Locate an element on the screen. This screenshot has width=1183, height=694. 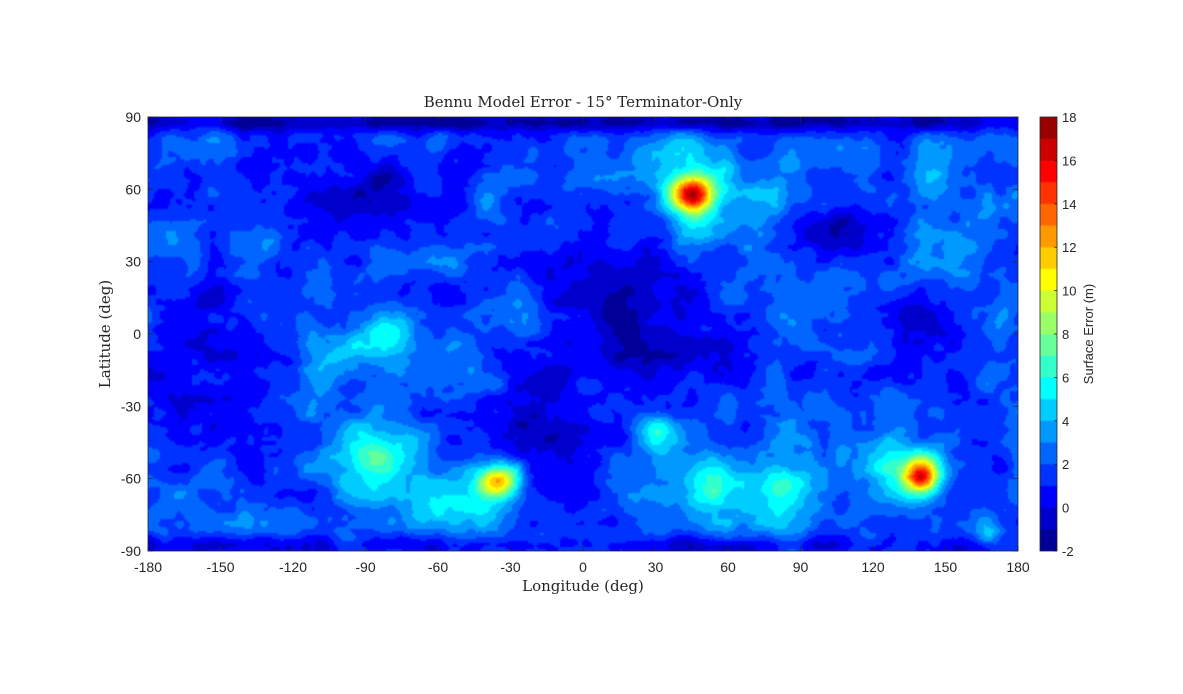
colorbar-tick-label: 16 is located at coordinates (1069, 160).